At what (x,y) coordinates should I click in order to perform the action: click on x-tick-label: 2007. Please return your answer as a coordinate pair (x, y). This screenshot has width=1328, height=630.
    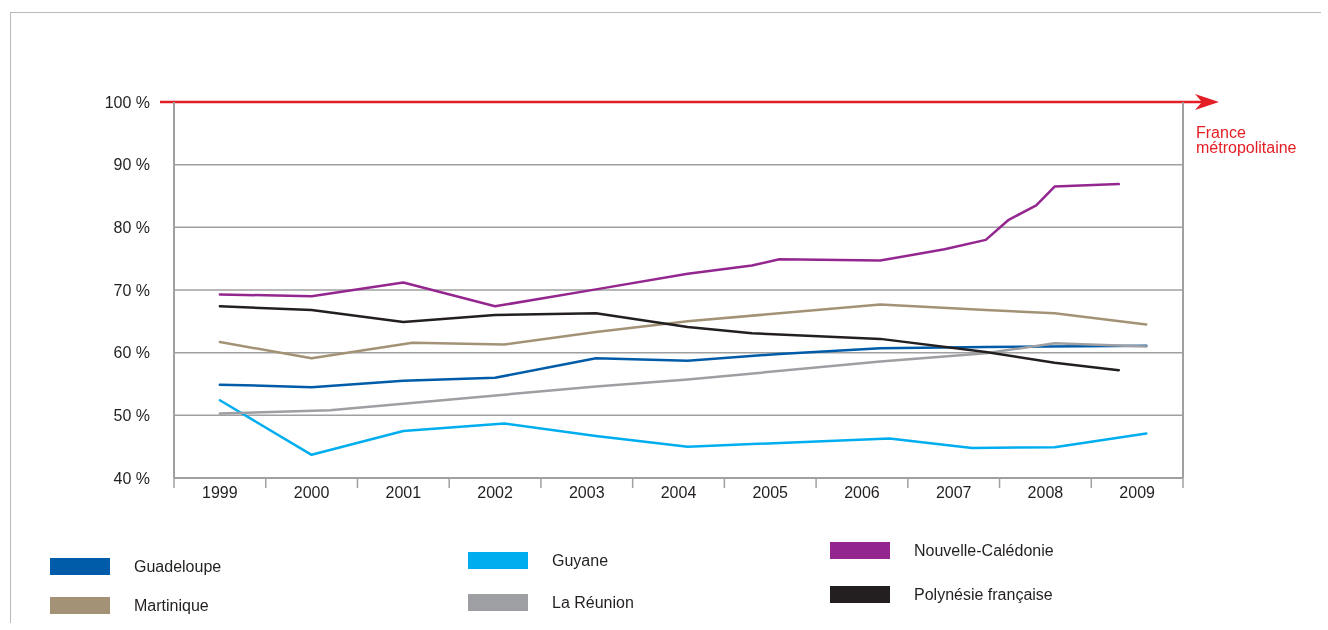
    Looking at the image, I should click on (953, 492).